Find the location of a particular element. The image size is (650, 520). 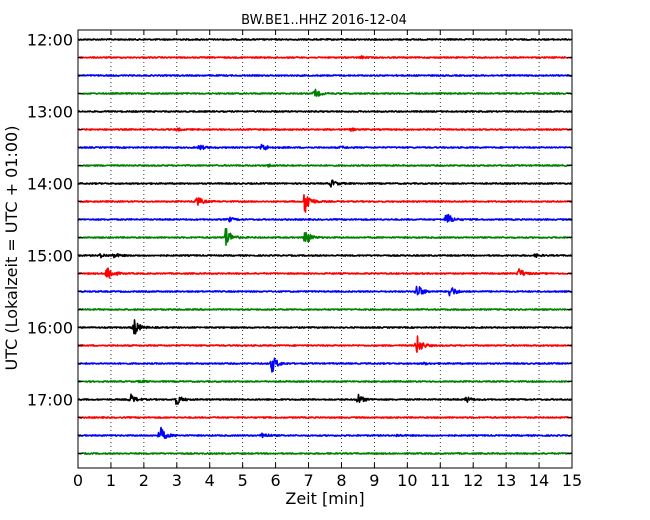

x-tick-label: 12 is located at coordinates (473, 480).